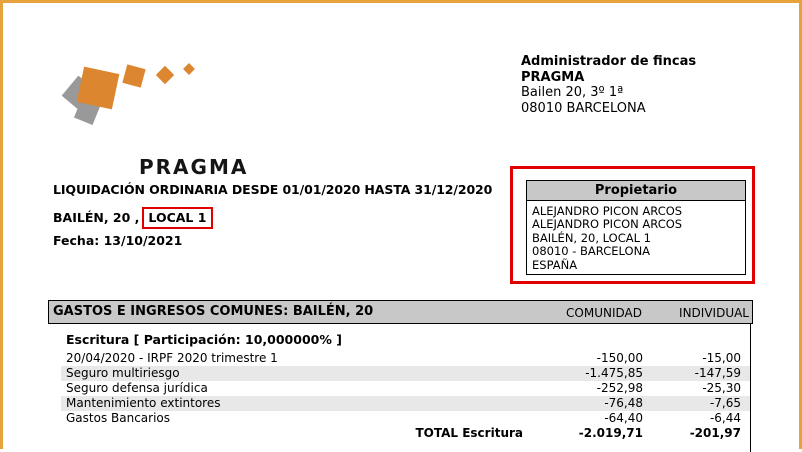 This screenshot has height=452, width=802. Describe the element at coordinates (572, 92) in the screenshot. I see `admin-line-3: Bailen 20, 3º 1ª` at that location.